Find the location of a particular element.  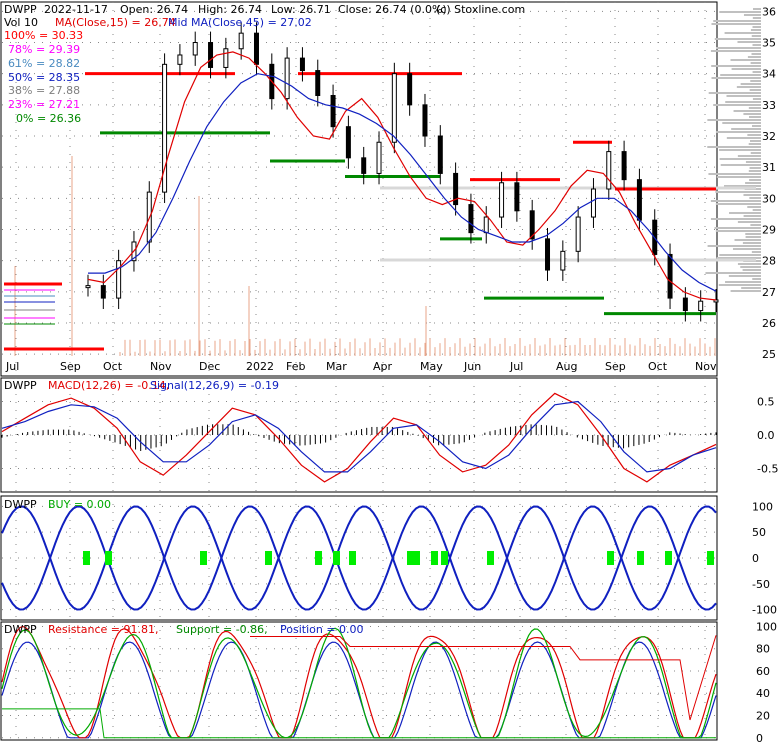

price-tick-label: 25 is located at coordinates (769, 354).